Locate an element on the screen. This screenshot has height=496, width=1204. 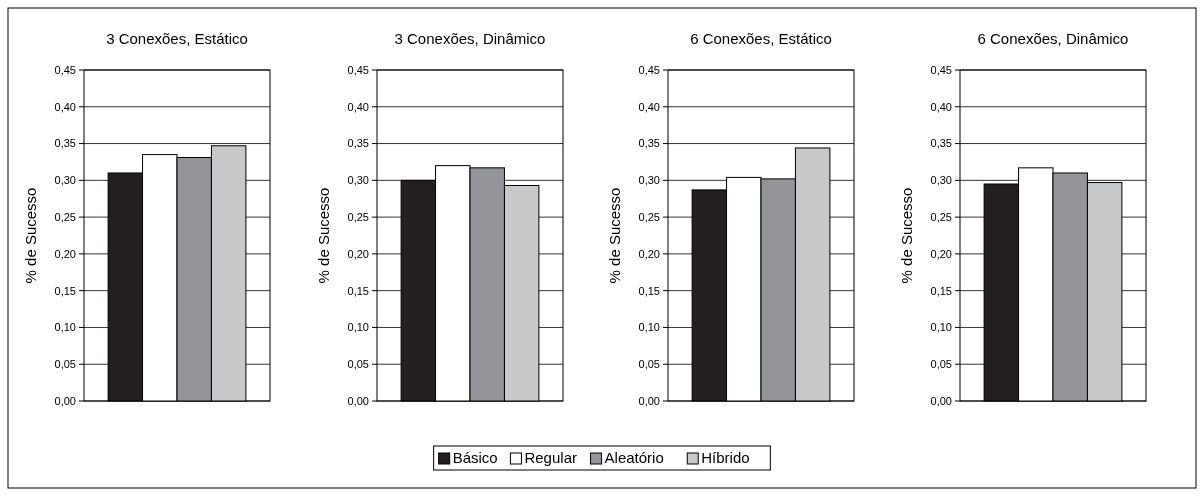
chart-title: 6 Conexões, Estático is located at coordinates (761, 38).